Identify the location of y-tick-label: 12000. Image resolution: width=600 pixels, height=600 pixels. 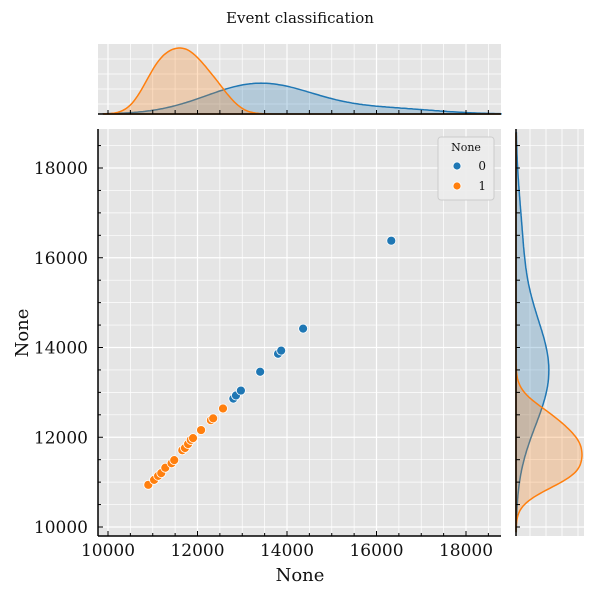
(61, 438).